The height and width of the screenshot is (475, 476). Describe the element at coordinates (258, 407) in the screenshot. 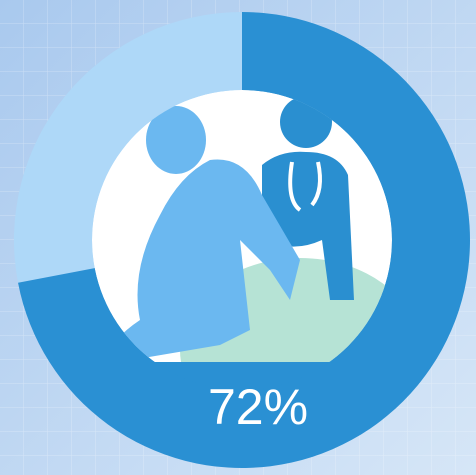

I see `value-label: 72%` at that location.